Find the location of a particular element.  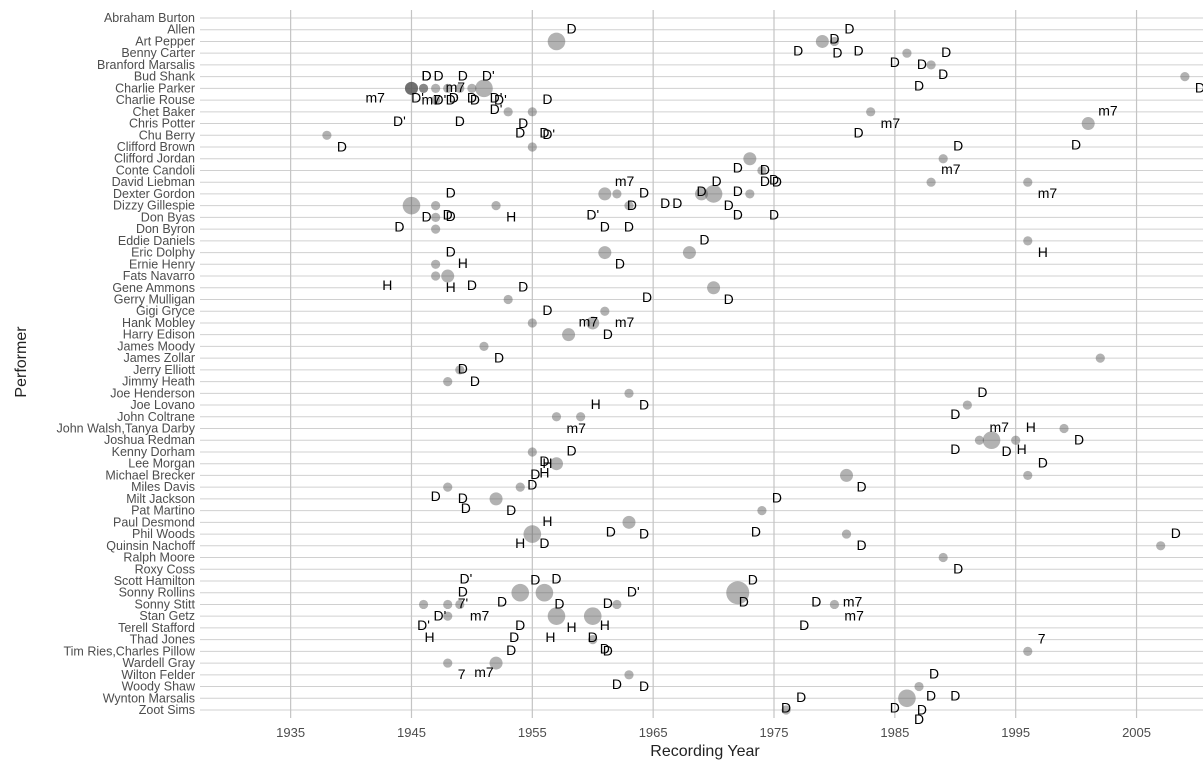

y-tick-label: Chris Potter is located at coordinates (162, 124).